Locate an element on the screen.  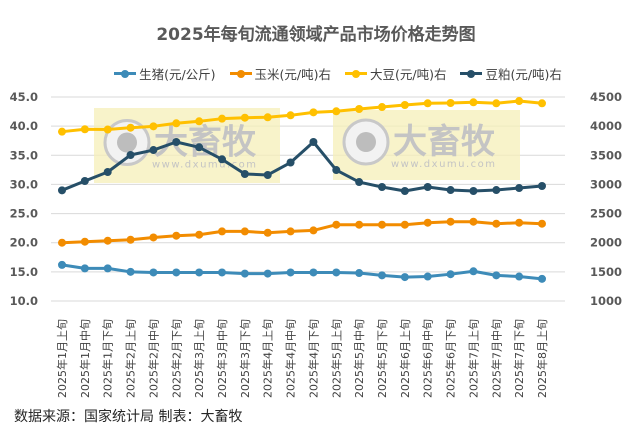
legend-label: 大豆(元/吨)右 is located at coordinates (408, 74).